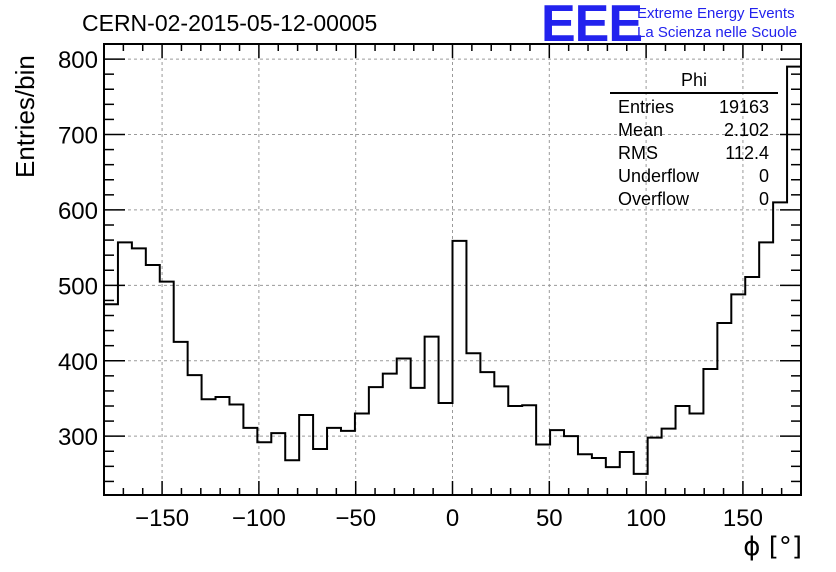  What do you see at coordinates (694, 82) in the screenshot?
I see `stats-title: Phi` at bounding box center [694, 82].